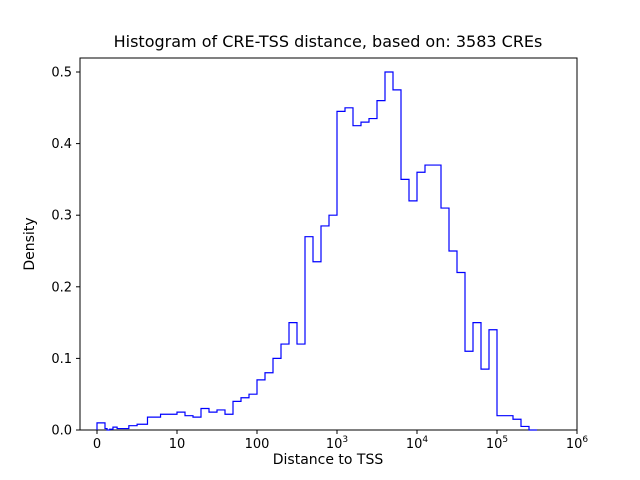 This screenshot has width=640, height=480. I want to click on x-tick-label: 10⁶, so click(577, 443).